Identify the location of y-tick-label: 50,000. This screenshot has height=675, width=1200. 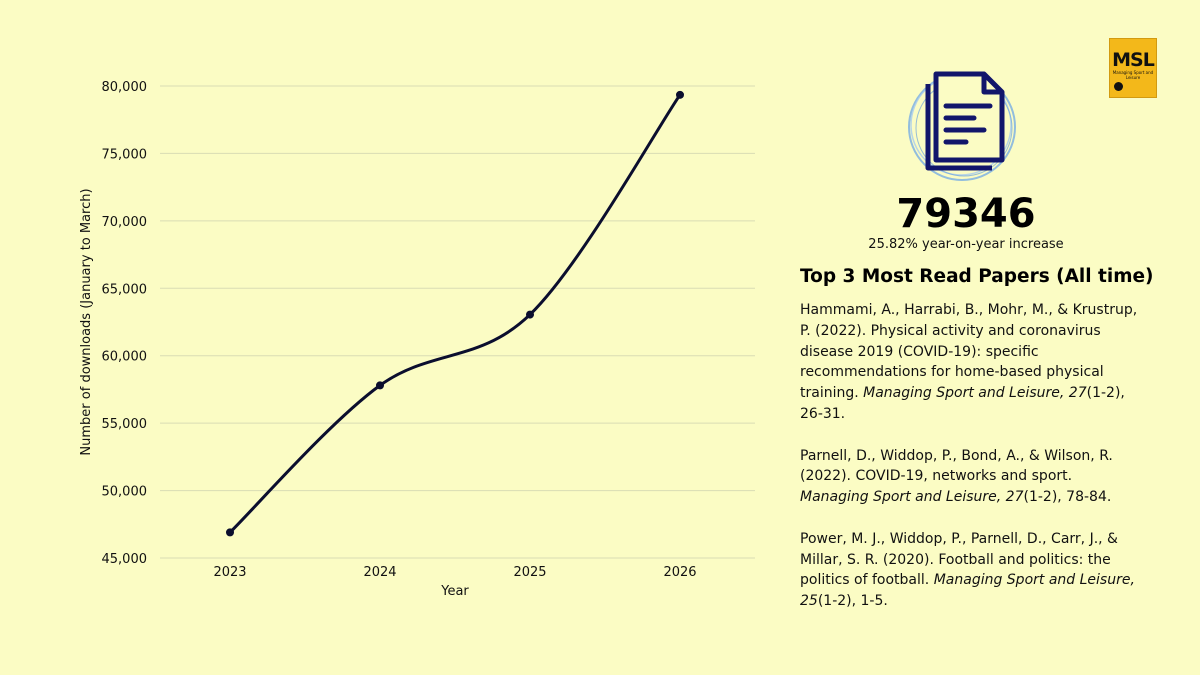
(125, 492).